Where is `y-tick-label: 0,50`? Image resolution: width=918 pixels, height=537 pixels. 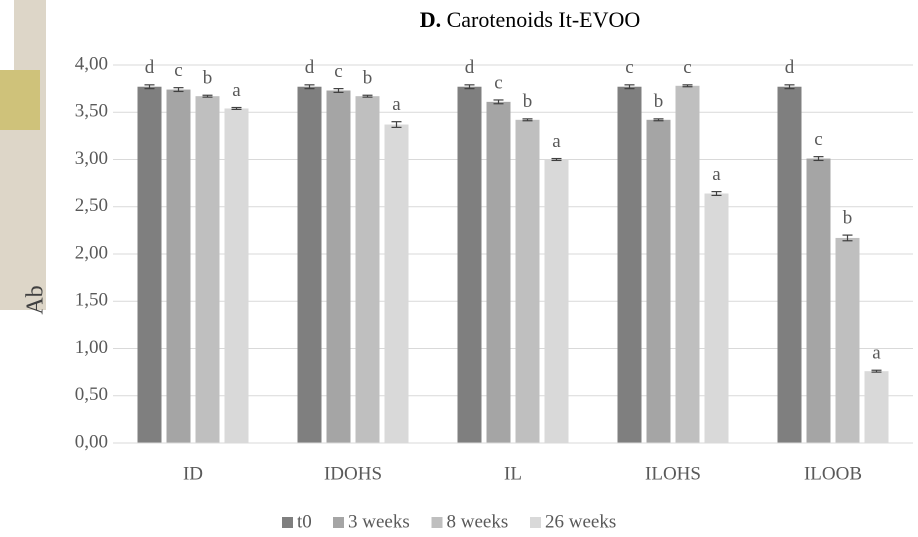
y-tick-label: 0,50 is located at coordinates (91, 394).